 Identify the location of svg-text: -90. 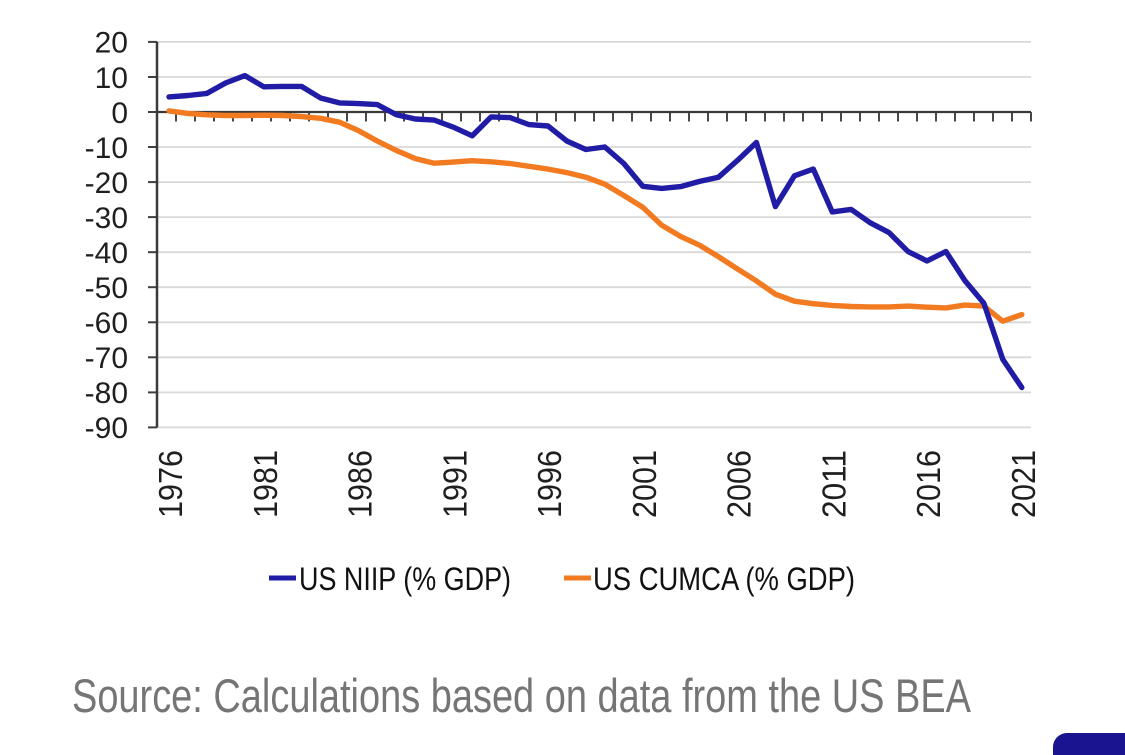
(106, 428).